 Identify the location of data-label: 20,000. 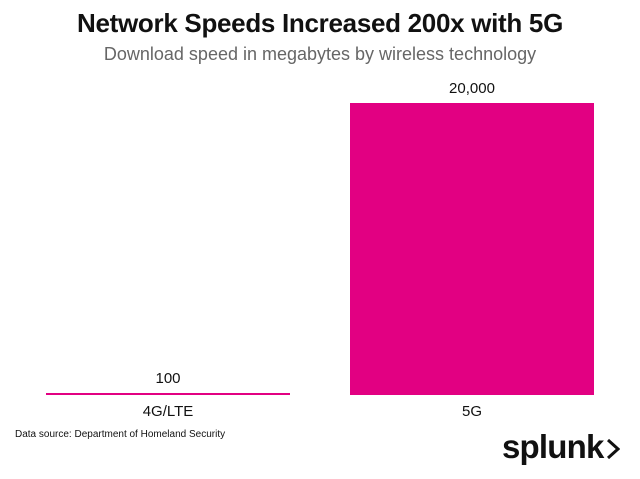
(472, 88).